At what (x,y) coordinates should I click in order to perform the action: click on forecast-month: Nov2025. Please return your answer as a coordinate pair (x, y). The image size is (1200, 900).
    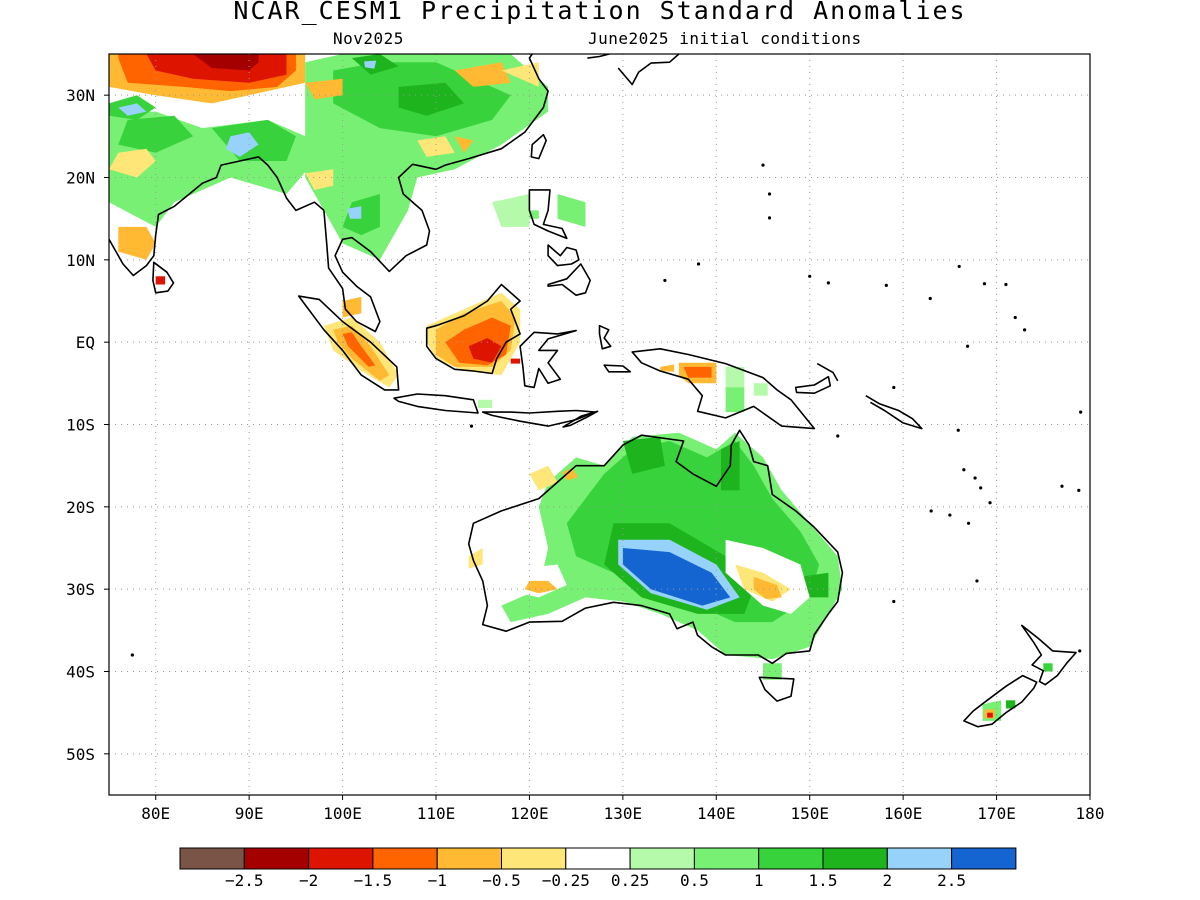
    Looking at the image, I should click on (368, 38).